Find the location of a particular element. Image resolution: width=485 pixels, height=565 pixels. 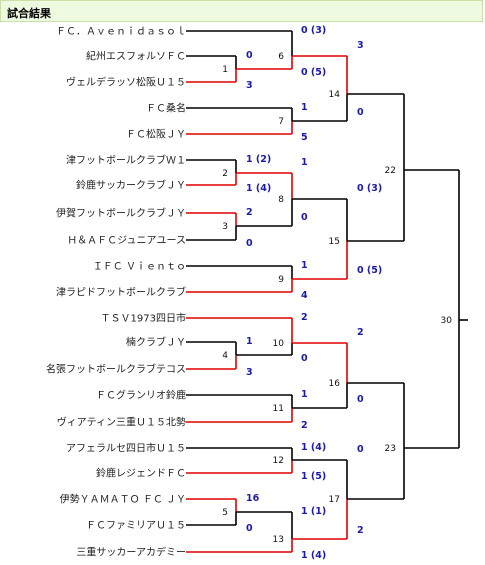

team-name: ＦＣ．Ａｖｅｎｉｄａｓｏｌ is located at coordinates (121, 32).